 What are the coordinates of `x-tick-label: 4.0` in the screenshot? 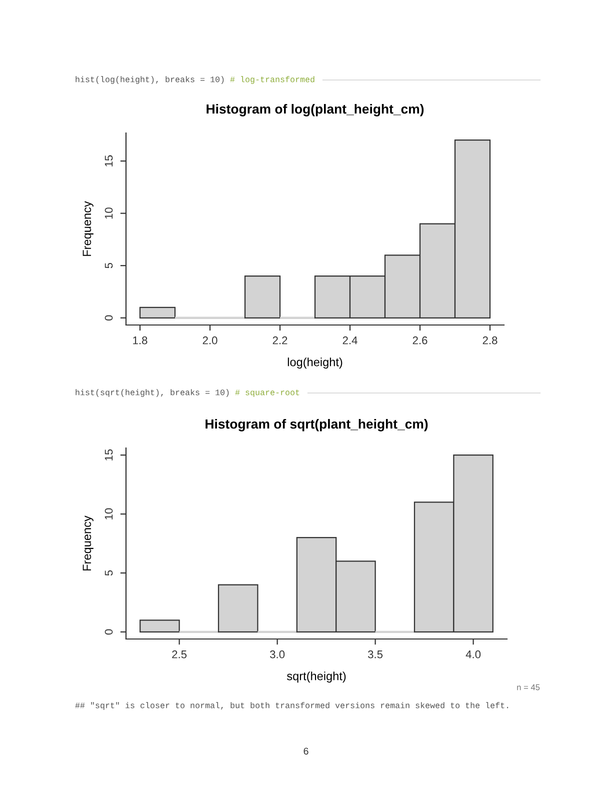 It's located at (473, 654).